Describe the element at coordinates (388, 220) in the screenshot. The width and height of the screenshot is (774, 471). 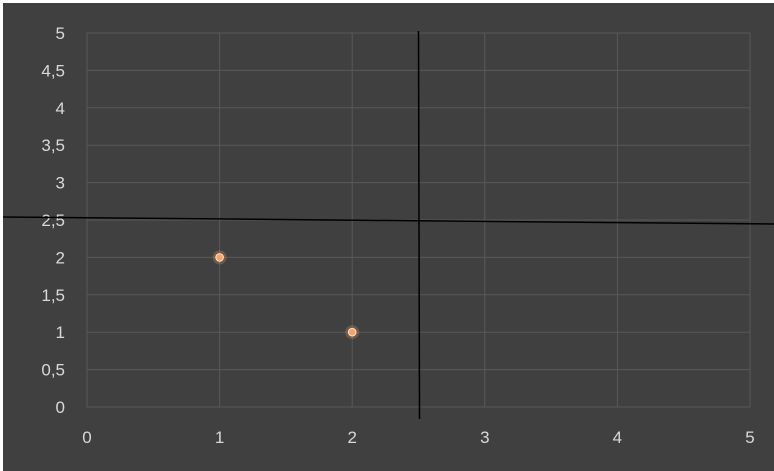
I see `horizontal-reference-line` at that location.